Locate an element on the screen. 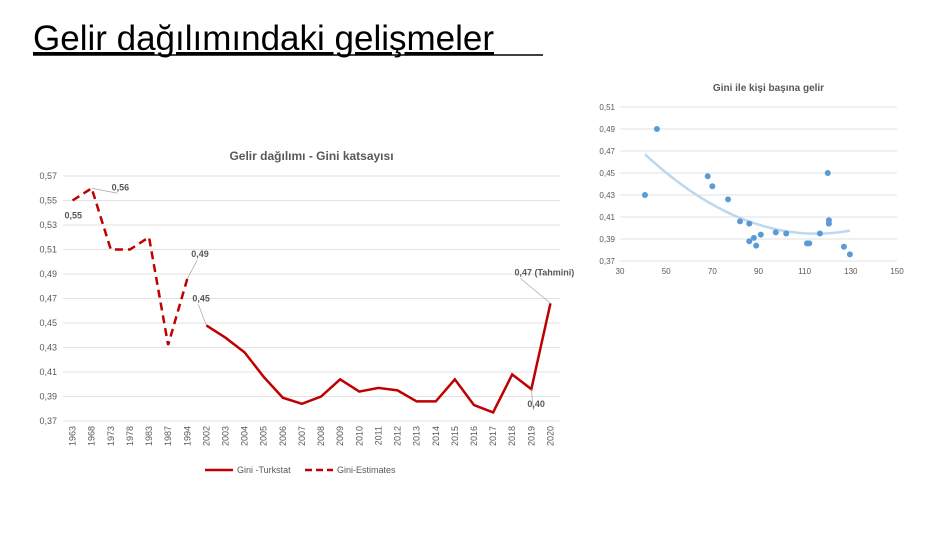 This screenshot has height=533, width=950. data-label: 0,55 is located at coordinates (74, 216).